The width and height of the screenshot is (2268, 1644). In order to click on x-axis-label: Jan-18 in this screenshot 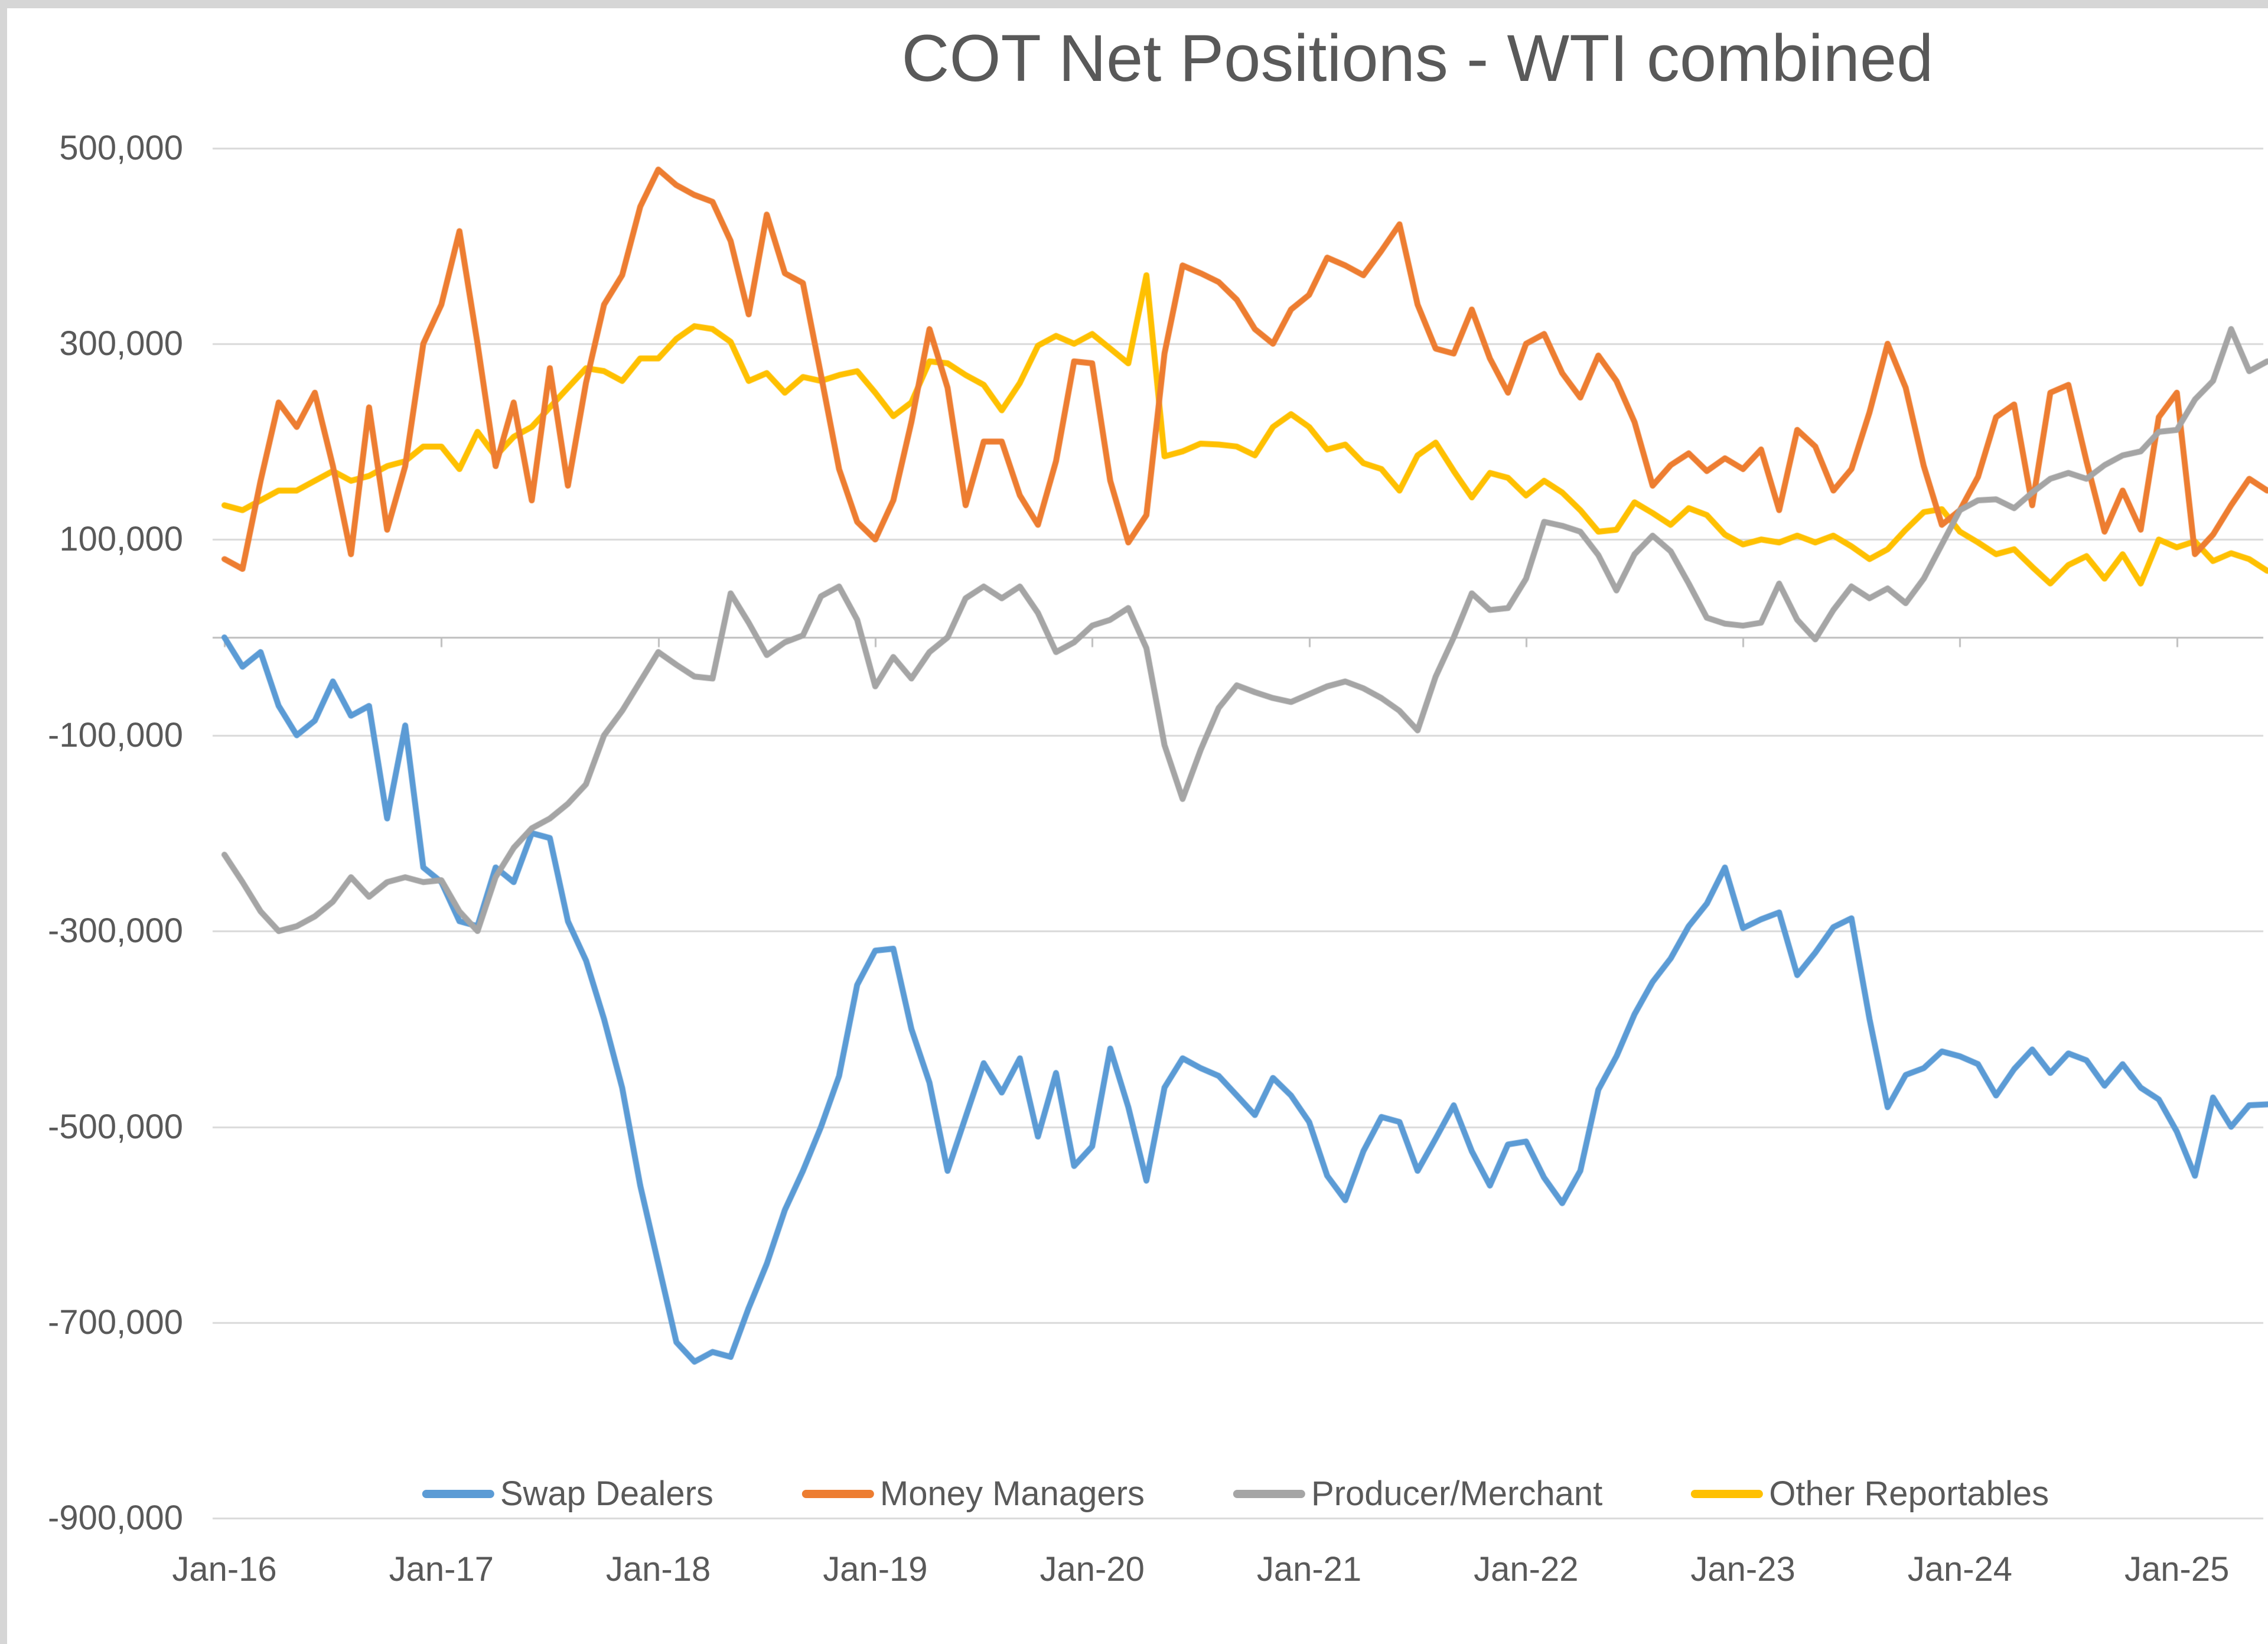, I will do `click(658, 1569)`.